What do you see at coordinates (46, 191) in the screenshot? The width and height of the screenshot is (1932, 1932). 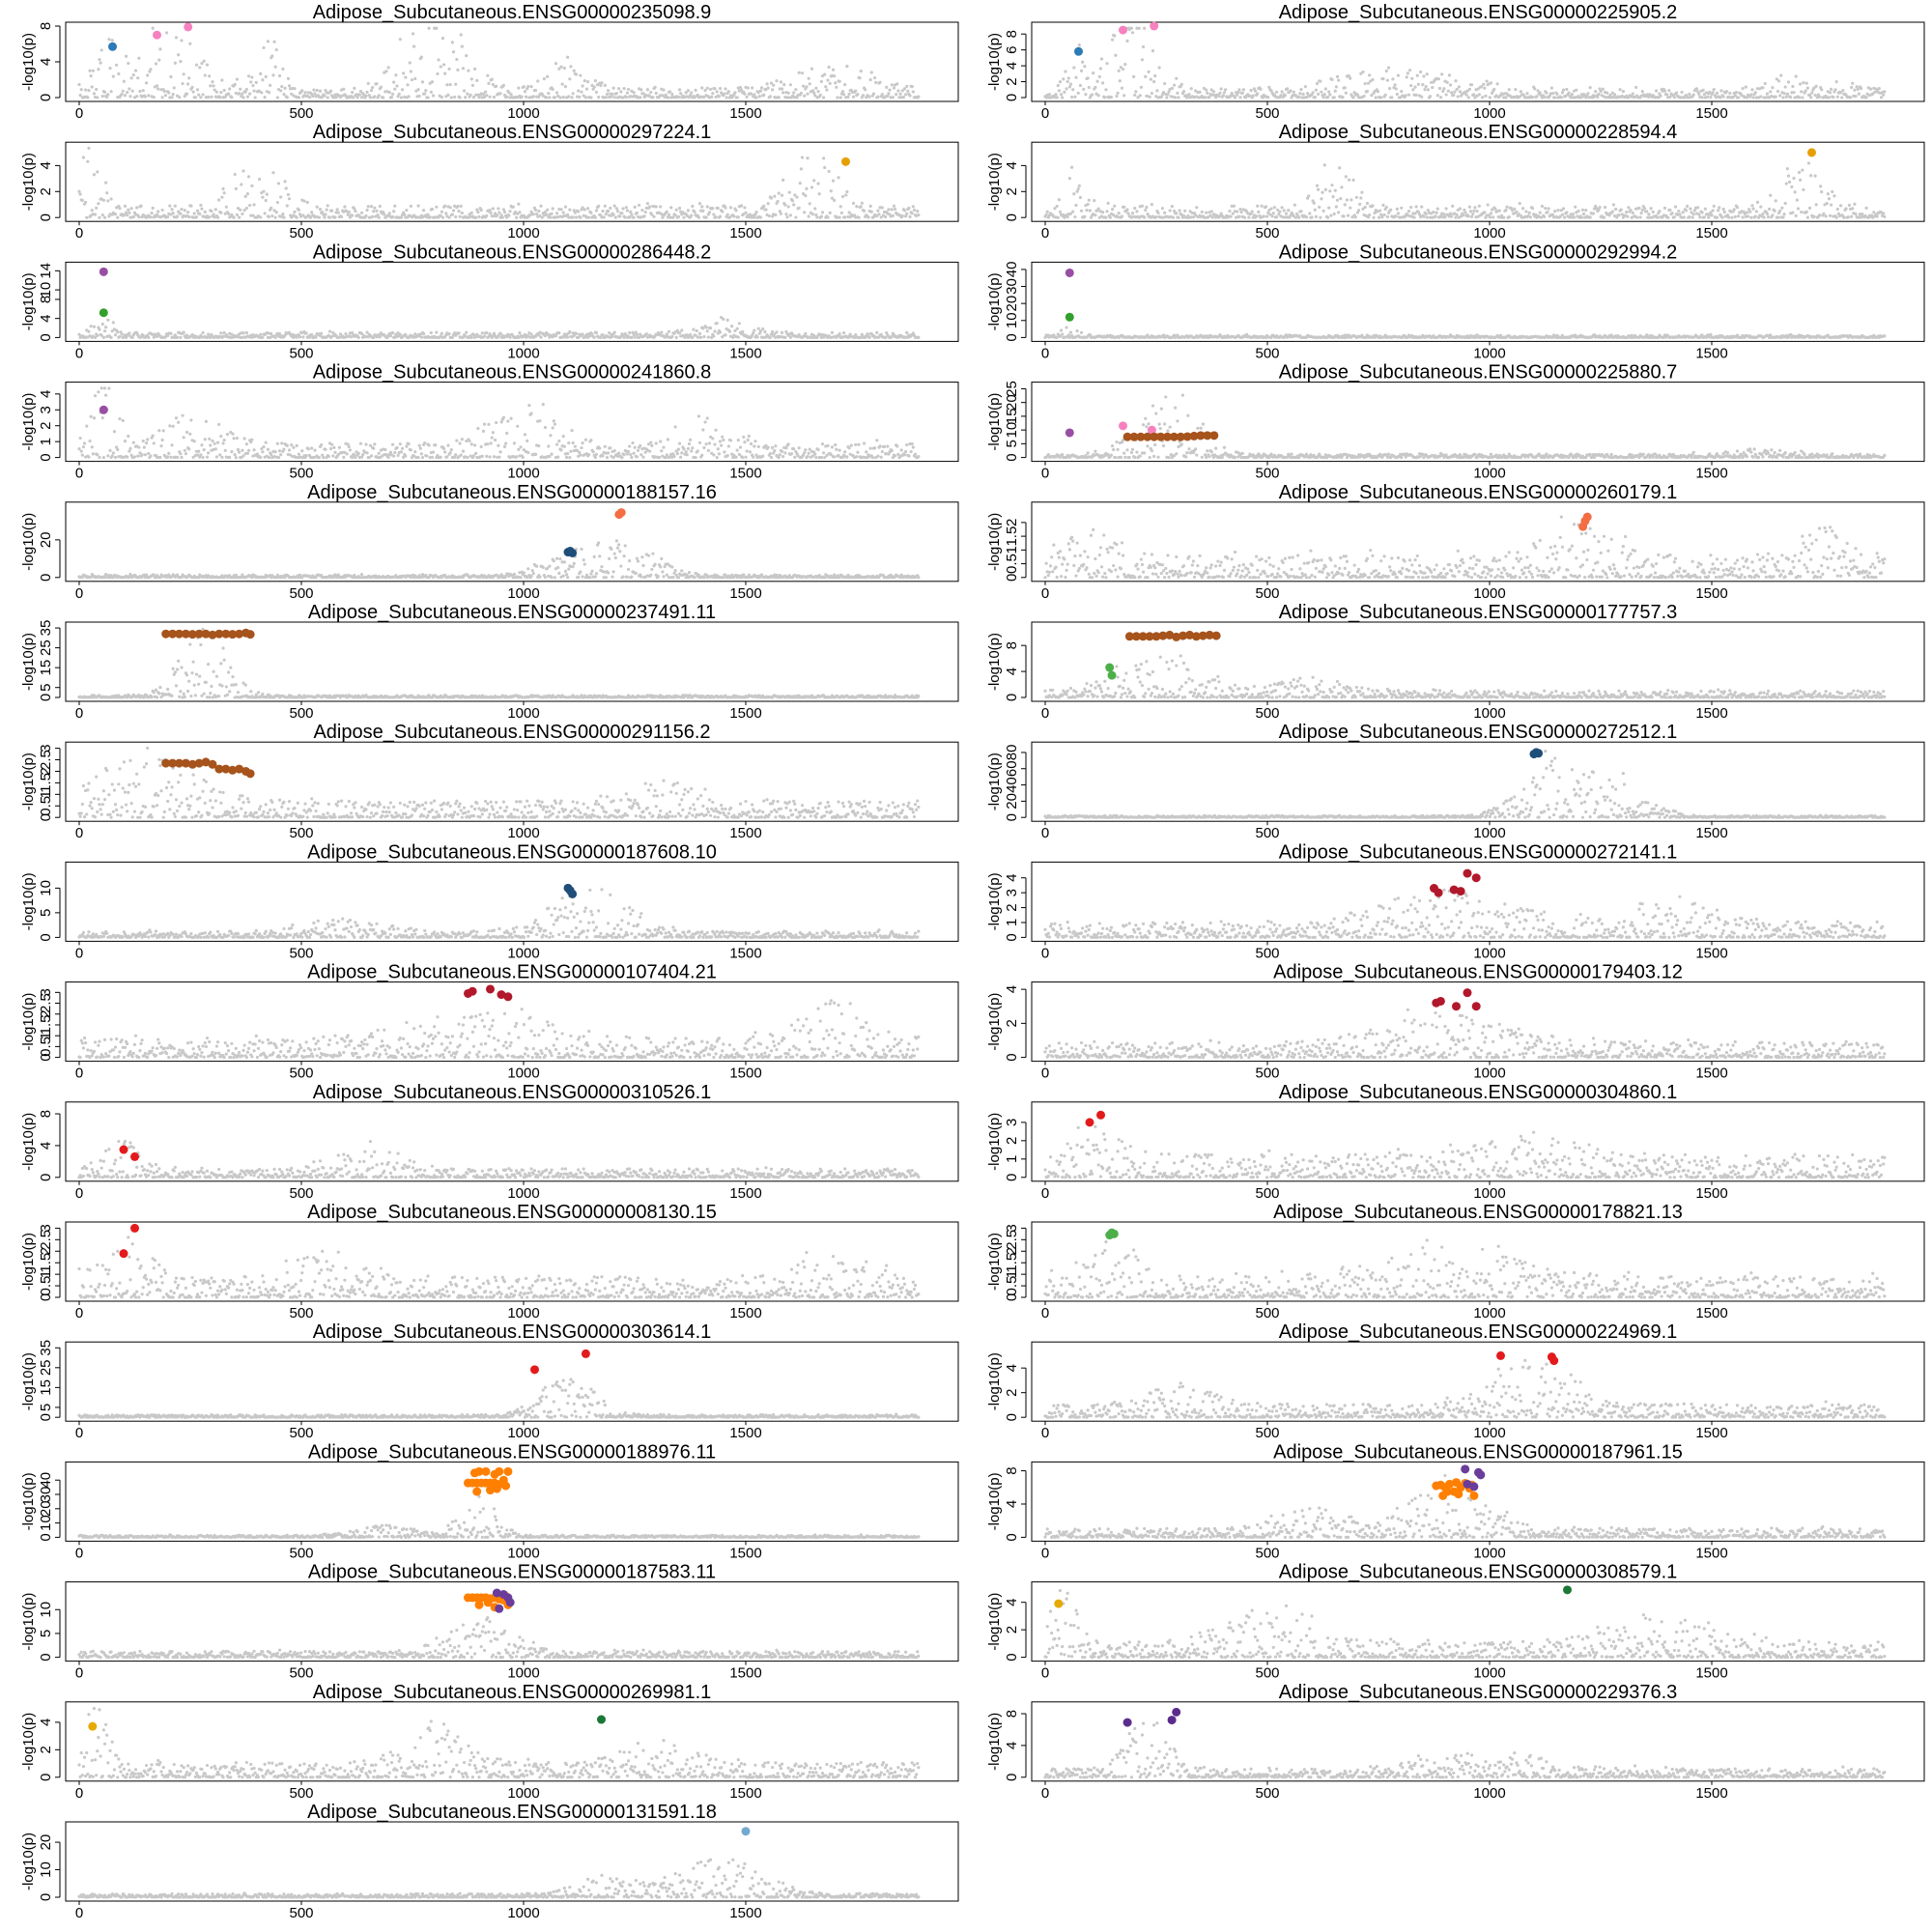 I see `y-tick-label: 2` at bounding box center [46, 191].